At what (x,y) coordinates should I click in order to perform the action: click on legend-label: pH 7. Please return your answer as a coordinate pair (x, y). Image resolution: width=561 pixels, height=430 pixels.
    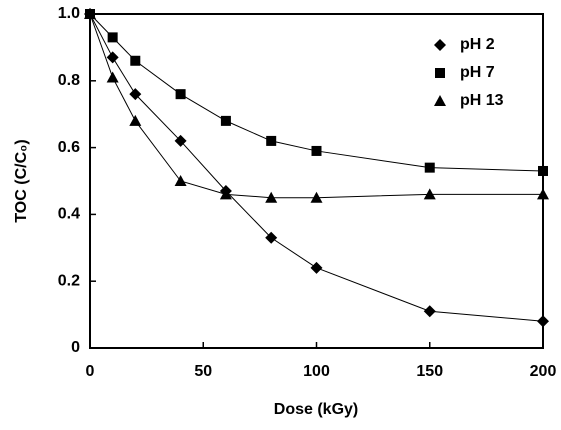
    Looking at the image, I should click on (477, 72).